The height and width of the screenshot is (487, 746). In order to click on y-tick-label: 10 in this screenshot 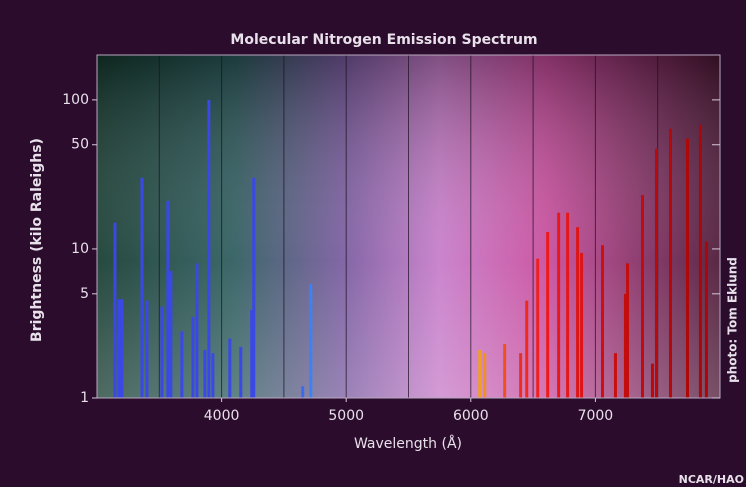, I will do `click(80, 249)`.